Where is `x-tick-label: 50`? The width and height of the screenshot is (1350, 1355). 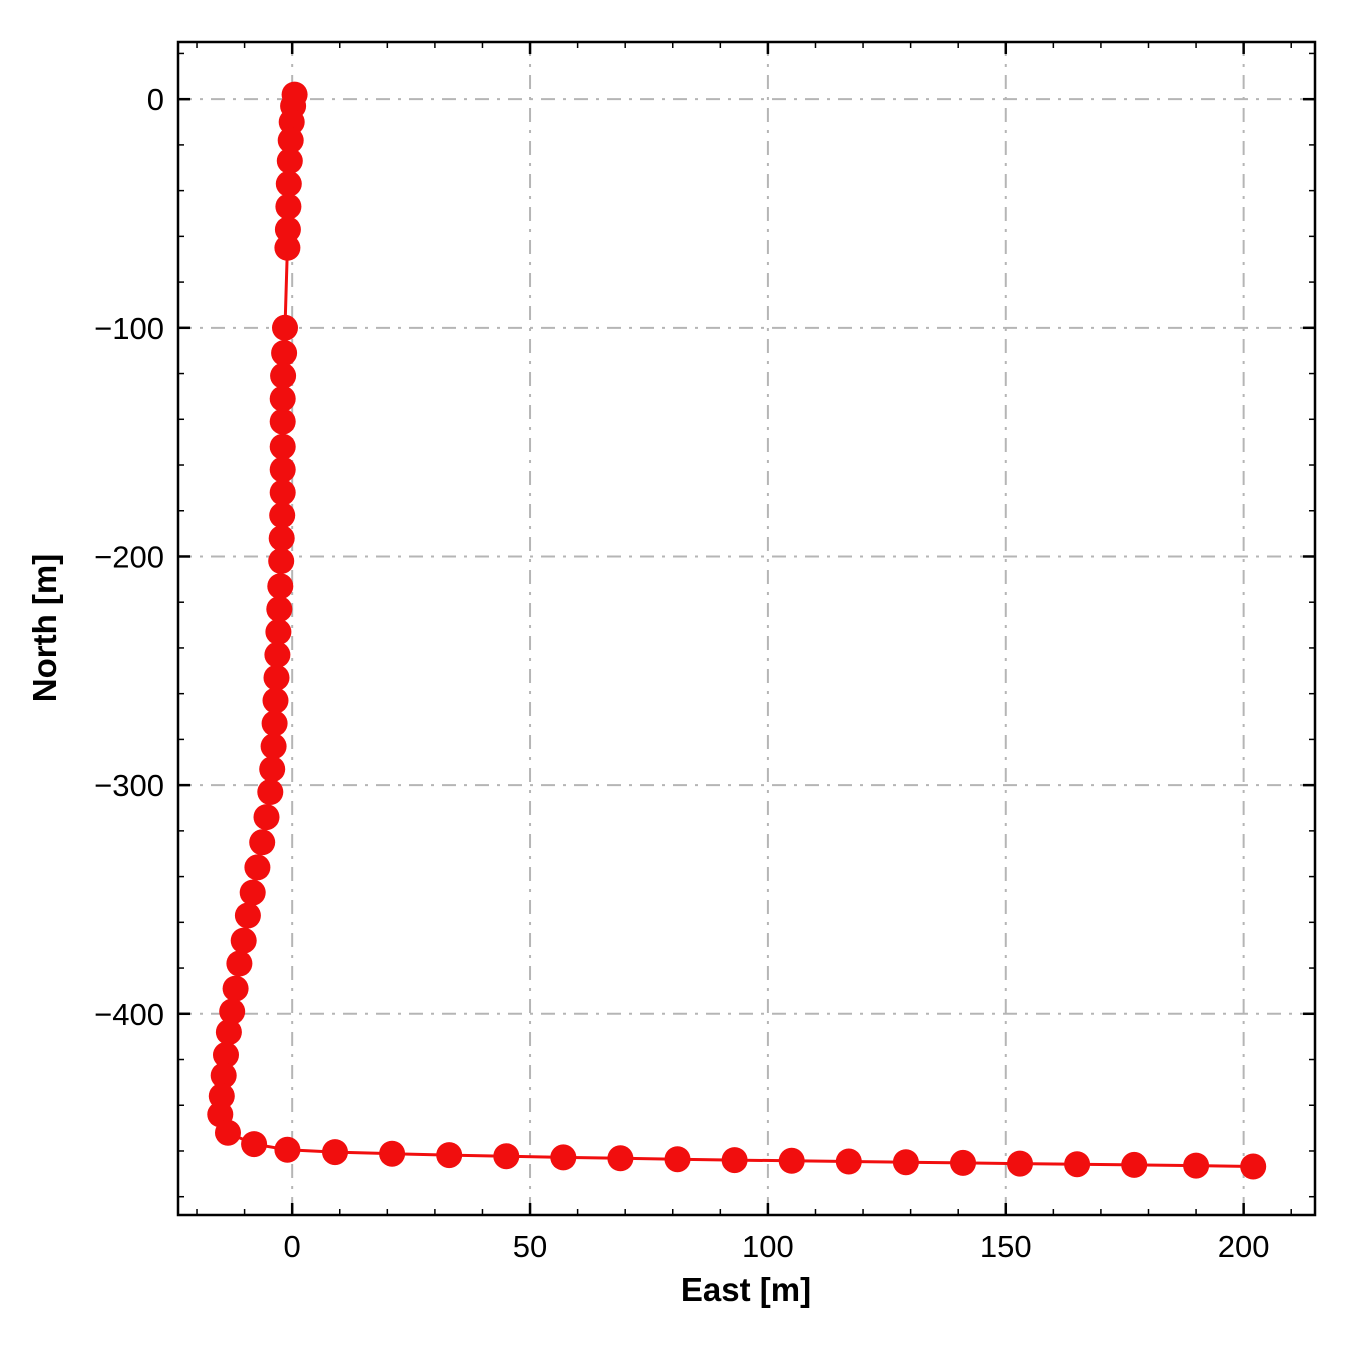 x-tick-label: 50 is located at coordinates (530, 1246).